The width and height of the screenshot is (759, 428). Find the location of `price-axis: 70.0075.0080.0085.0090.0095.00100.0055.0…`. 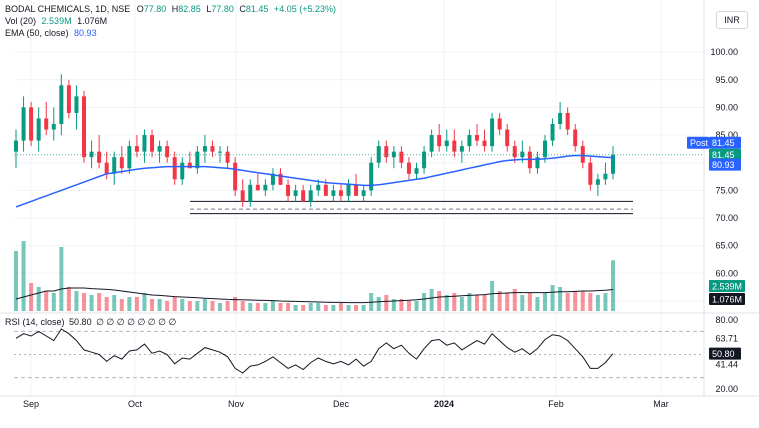

price-axis: 70.0075.0080.0085.0090.0095.00100.0055.0… is located at coordinates (724, 220).